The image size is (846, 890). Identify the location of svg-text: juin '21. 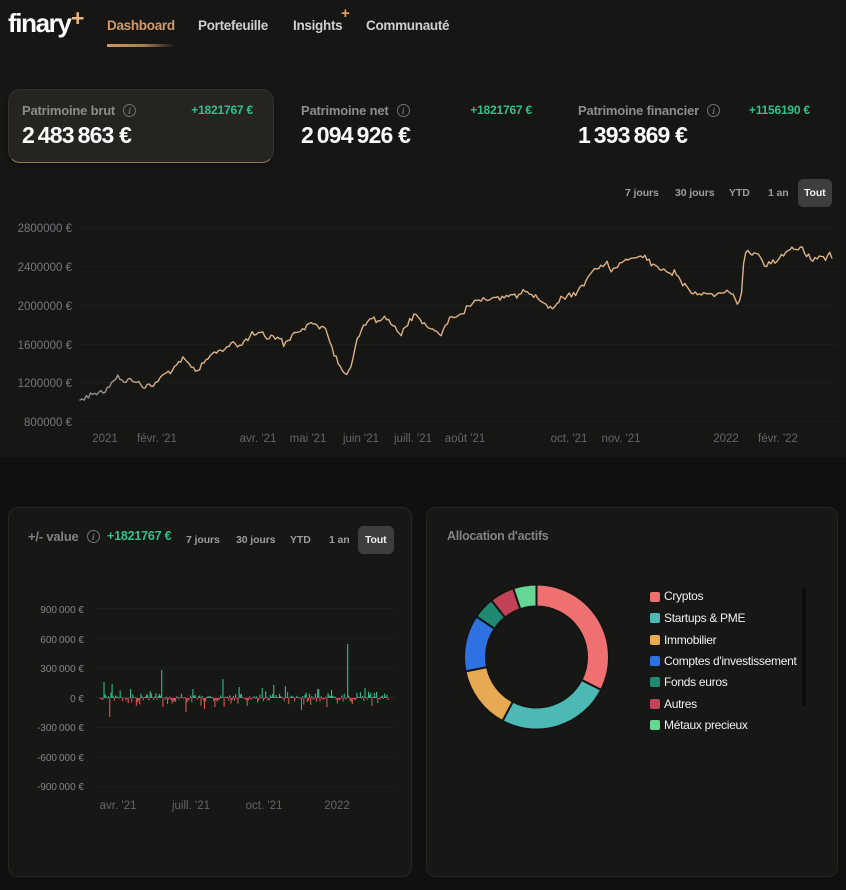
(360, 439).